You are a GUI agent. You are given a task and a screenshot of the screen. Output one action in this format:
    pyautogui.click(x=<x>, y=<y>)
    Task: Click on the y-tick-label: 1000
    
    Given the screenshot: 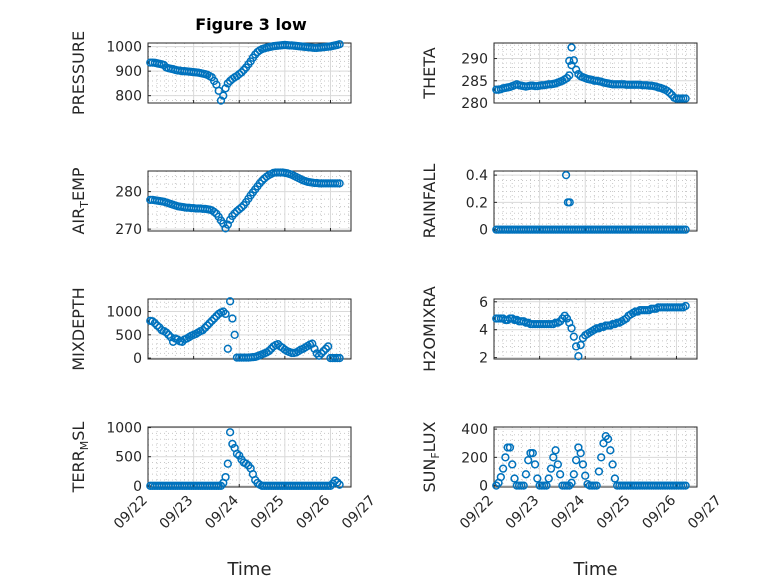 What is the action you would take?
    pyautogui.click(x=124, y=48)
    